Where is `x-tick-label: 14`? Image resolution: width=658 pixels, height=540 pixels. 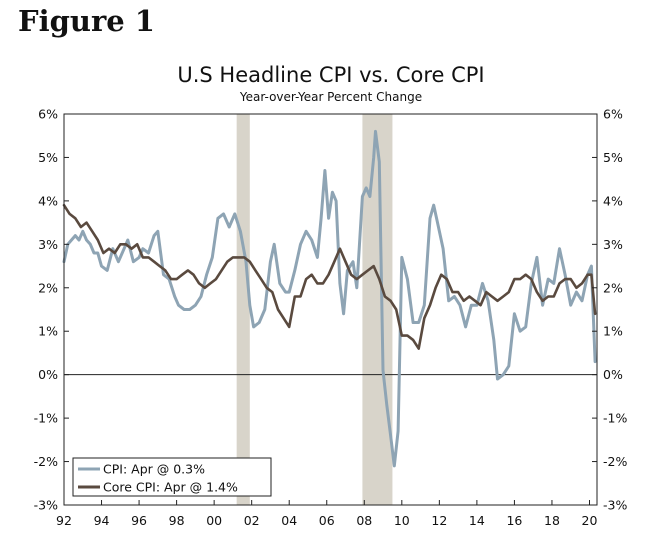
x-tick-label: 14 is located at coordinates (477, 520).